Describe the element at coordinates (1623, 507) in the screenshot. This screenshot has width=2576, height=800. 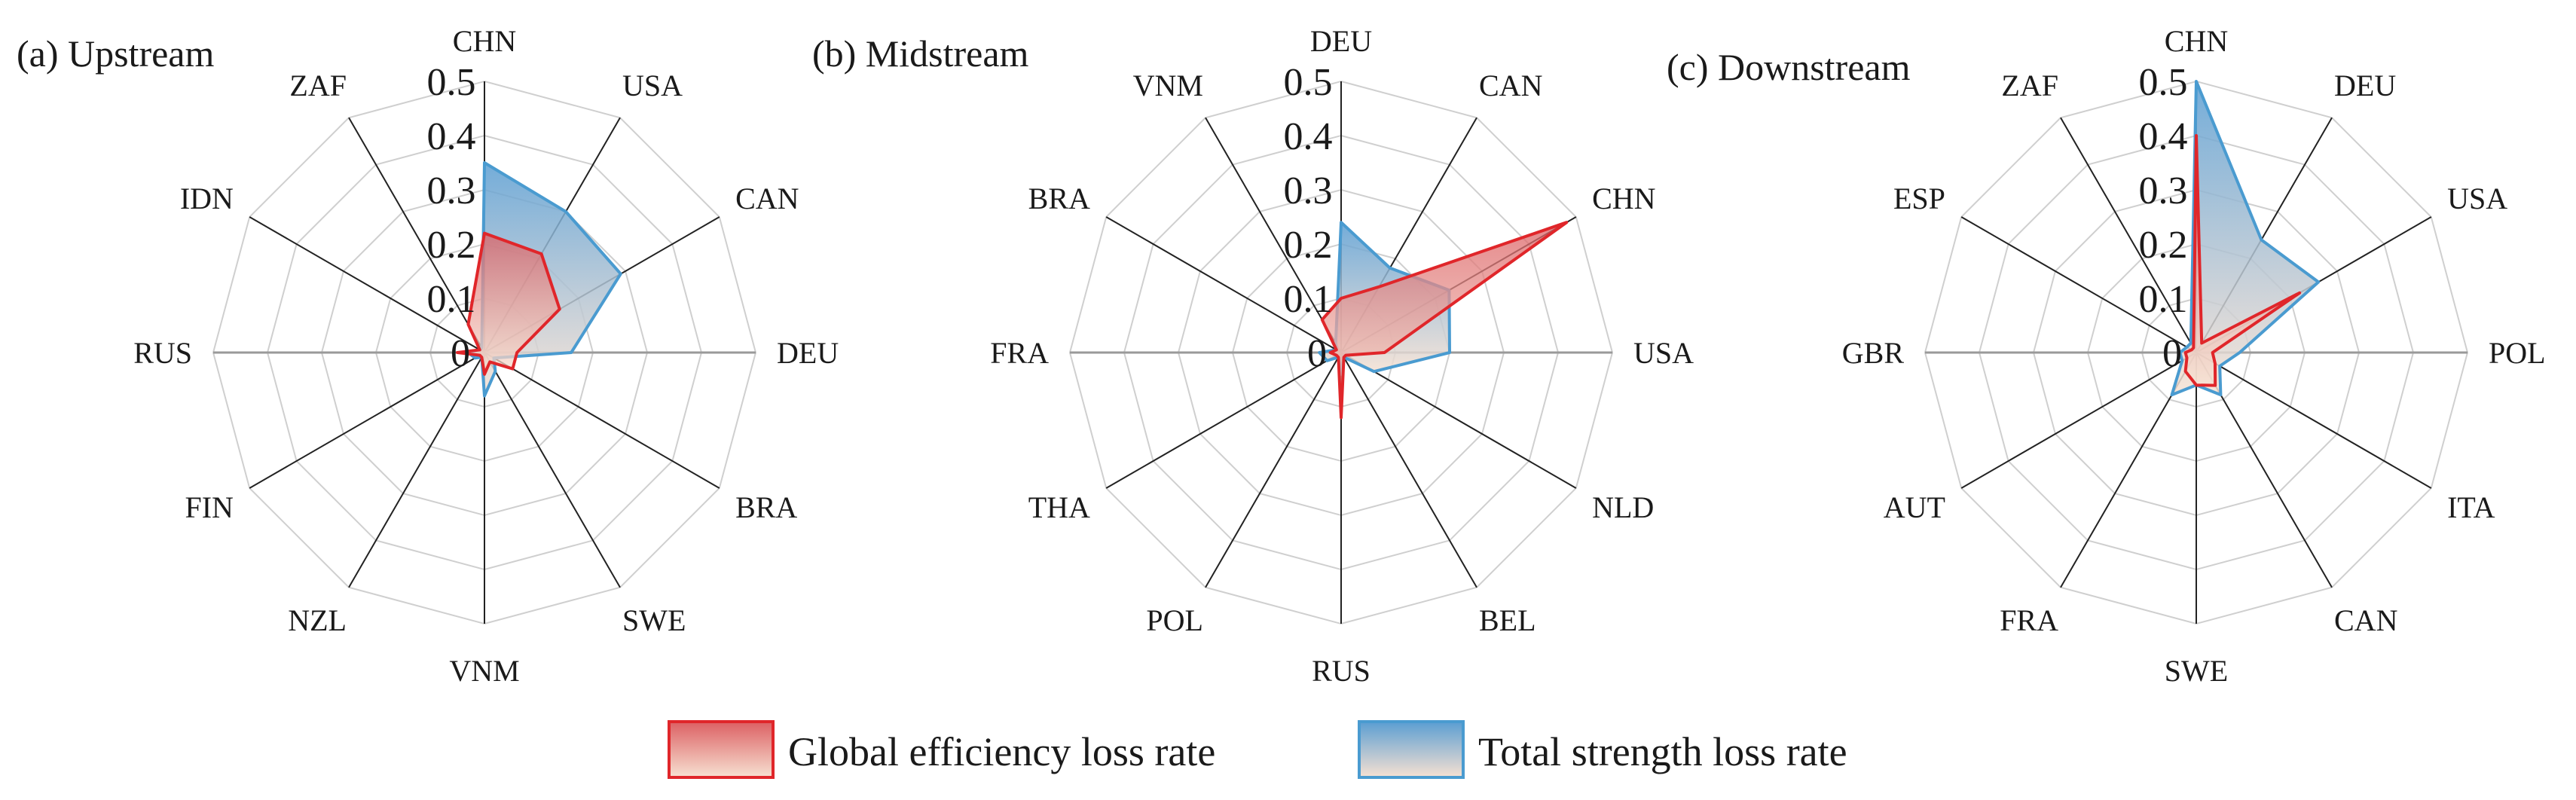
I see `axis-label-nld: NLD` at that location.